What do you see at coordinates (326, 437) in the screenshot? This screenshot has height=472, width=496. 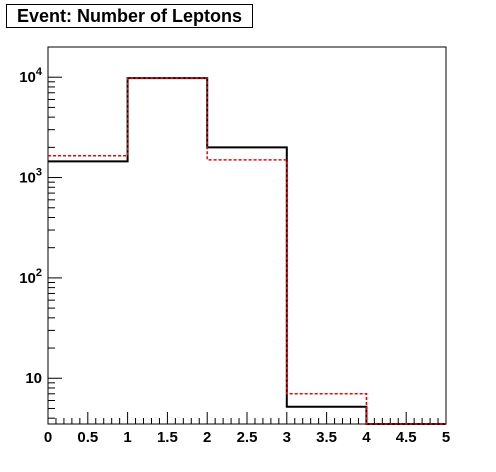 I see `x-tick-label: 3.5` at bounding box center [326, 437].